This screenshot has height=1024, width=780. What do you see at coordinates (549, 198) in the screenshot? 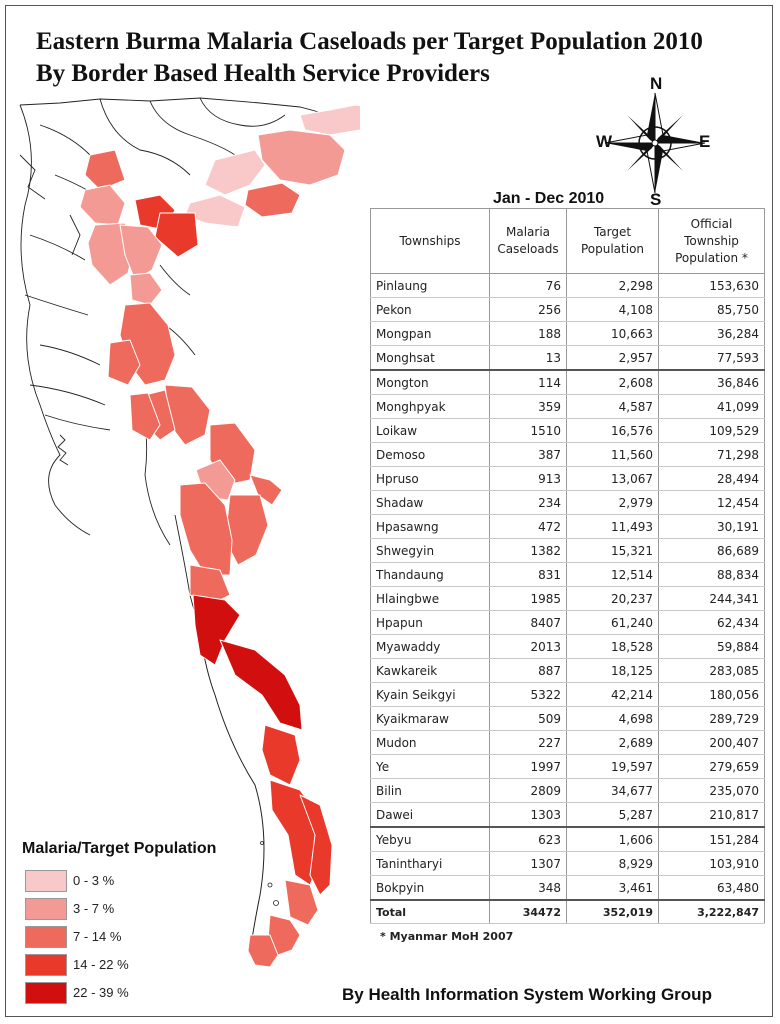
I see `period-label: Jan - Dec 2010` at bounding box center [549, 198].